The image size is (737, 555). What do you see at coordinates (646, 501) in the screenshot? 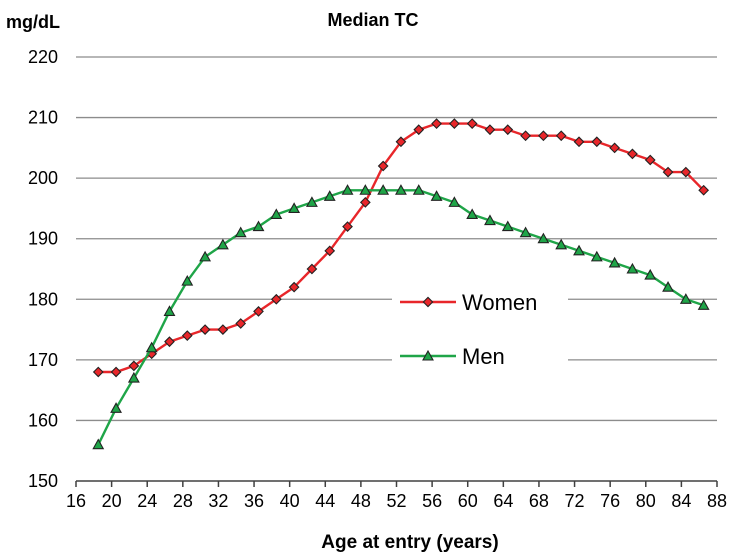
I see `x-tick-label: 80` at bounding box center [646, 501].